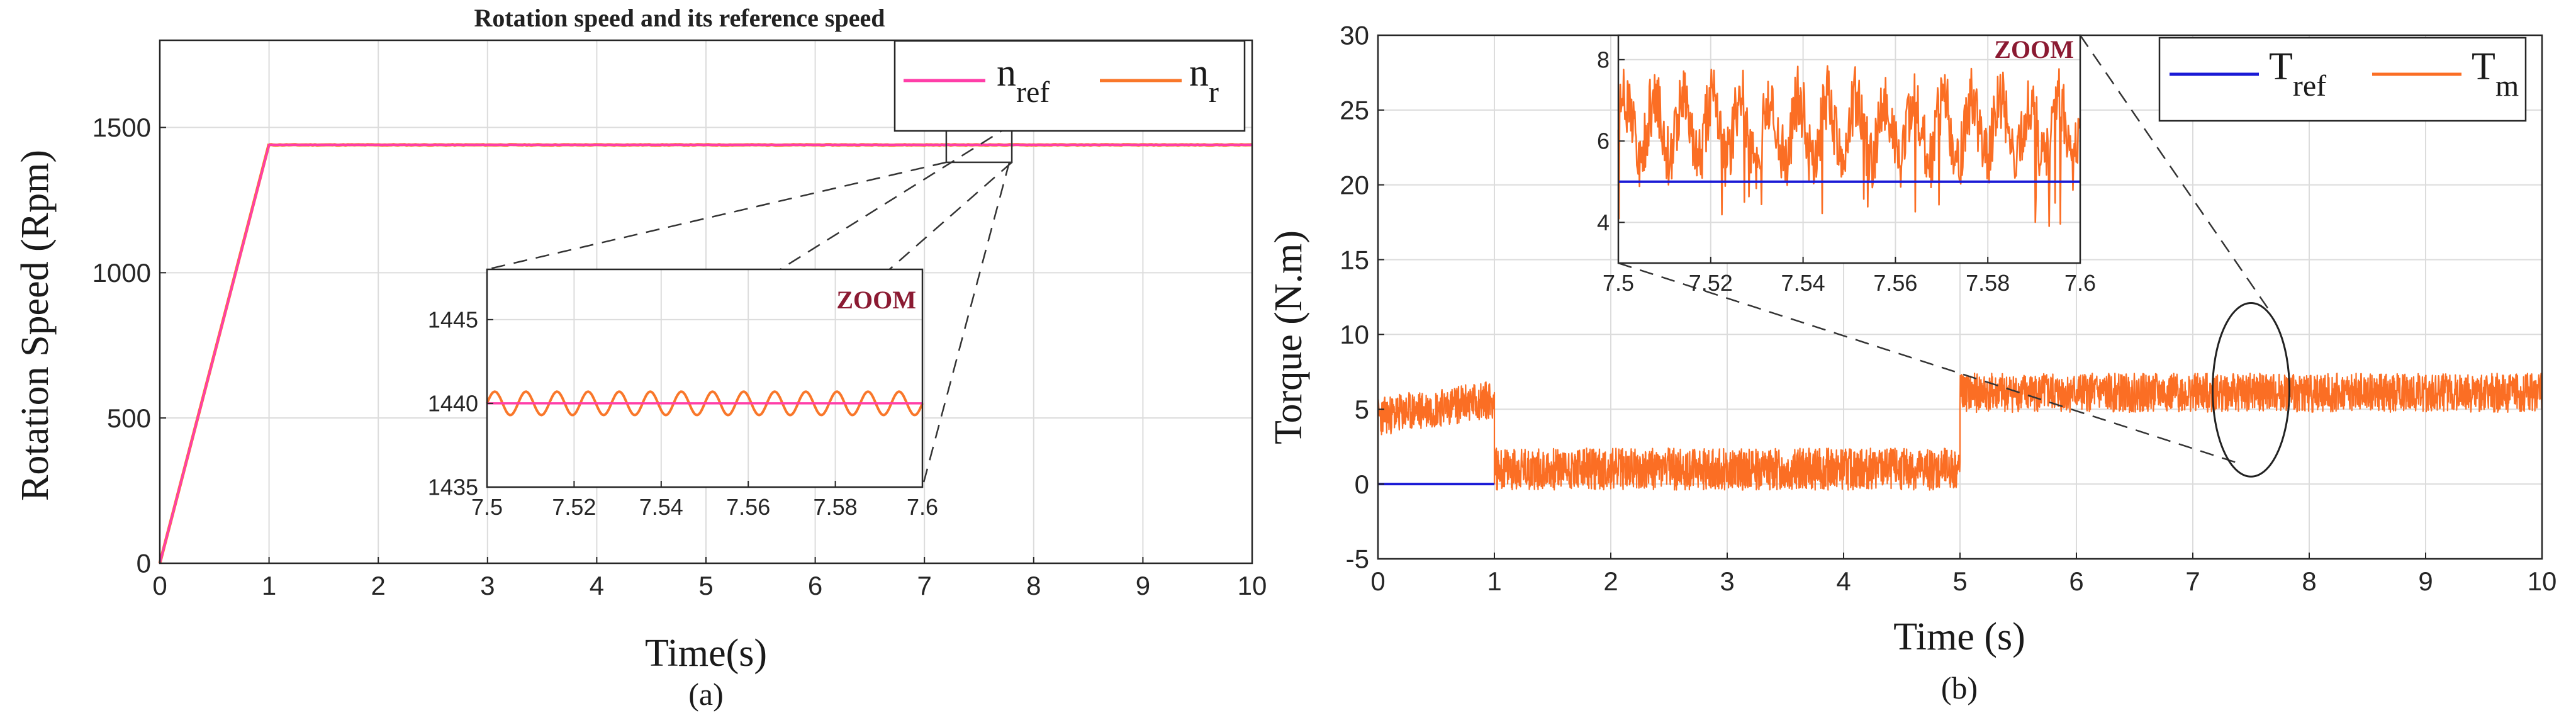  I want to click on panel-a-caption: (a), so click(706, 694).